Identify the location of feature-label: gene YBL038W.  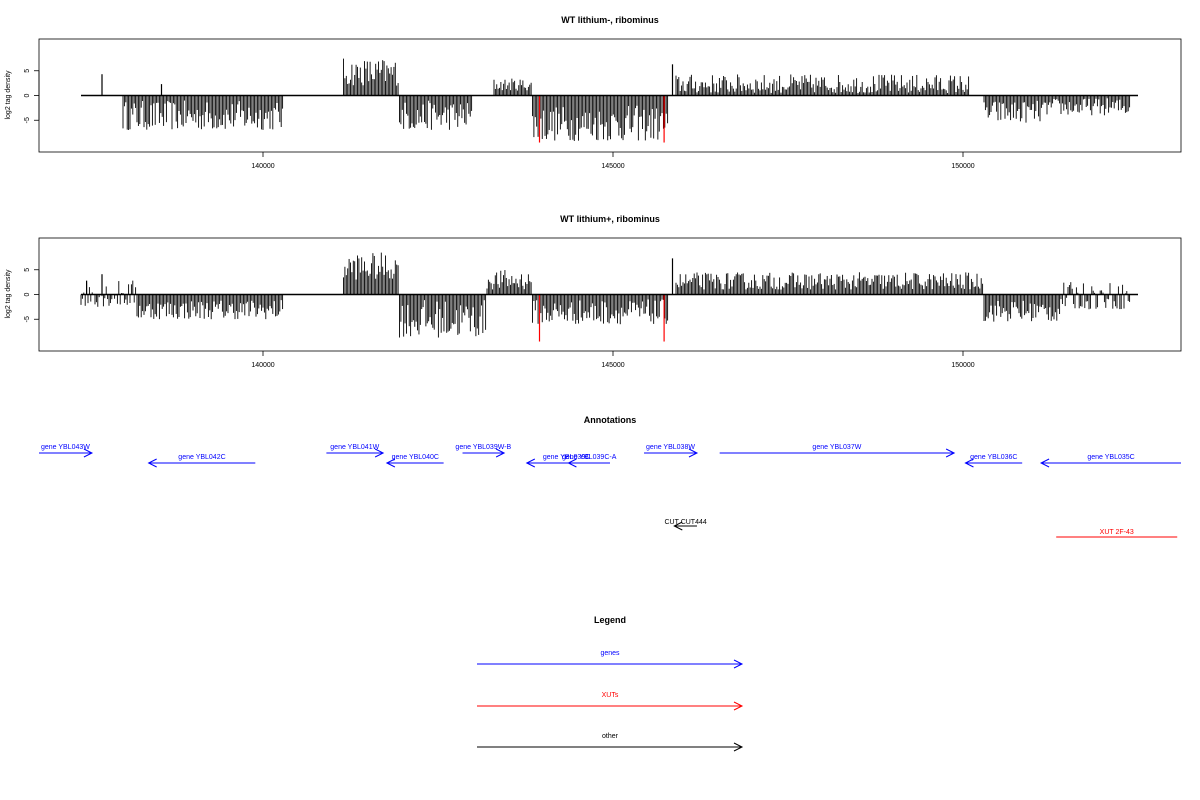
(670, 447).